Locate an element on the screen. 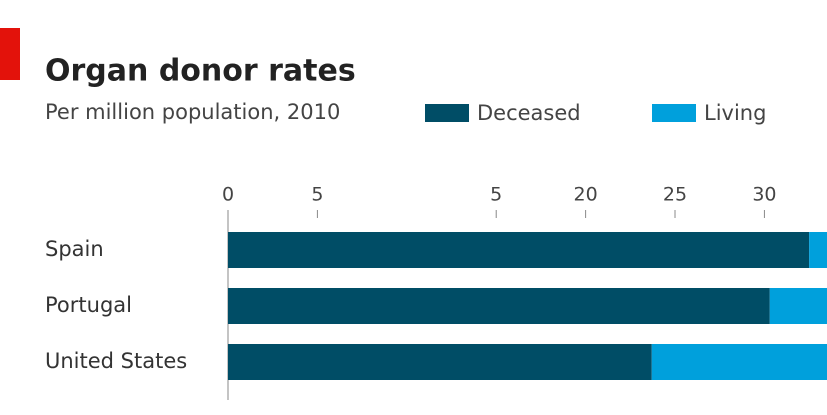 Image resolution: width=827 pixels, height=415 pixels. category-label: Spain is located at coordinates (74, 249).